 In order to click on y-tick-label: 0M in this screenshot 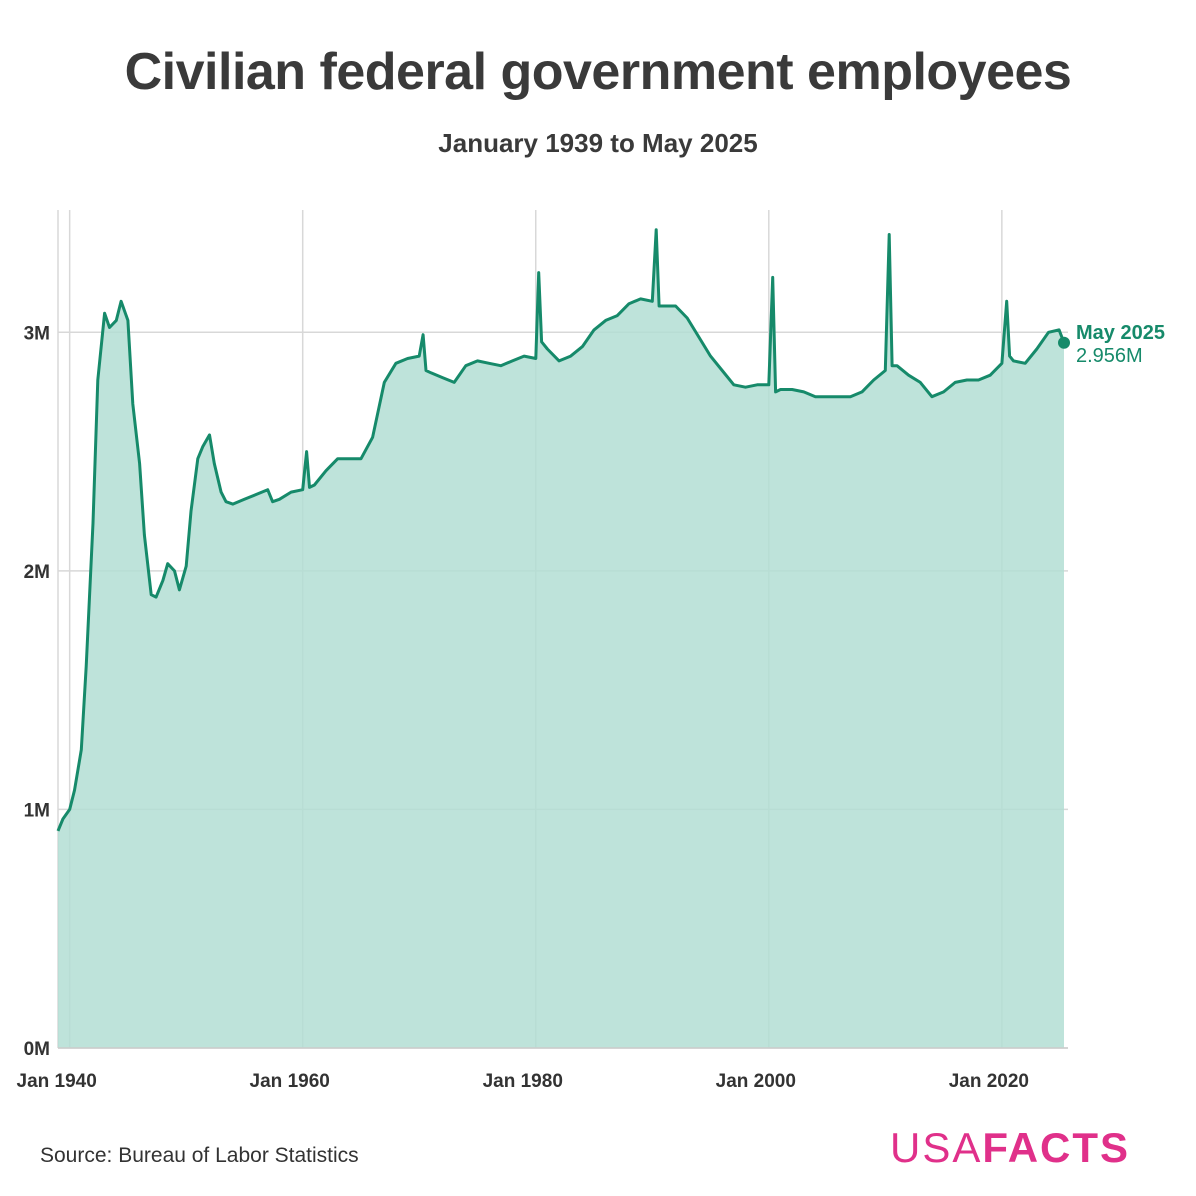, I will do `click(37, 1049)`.